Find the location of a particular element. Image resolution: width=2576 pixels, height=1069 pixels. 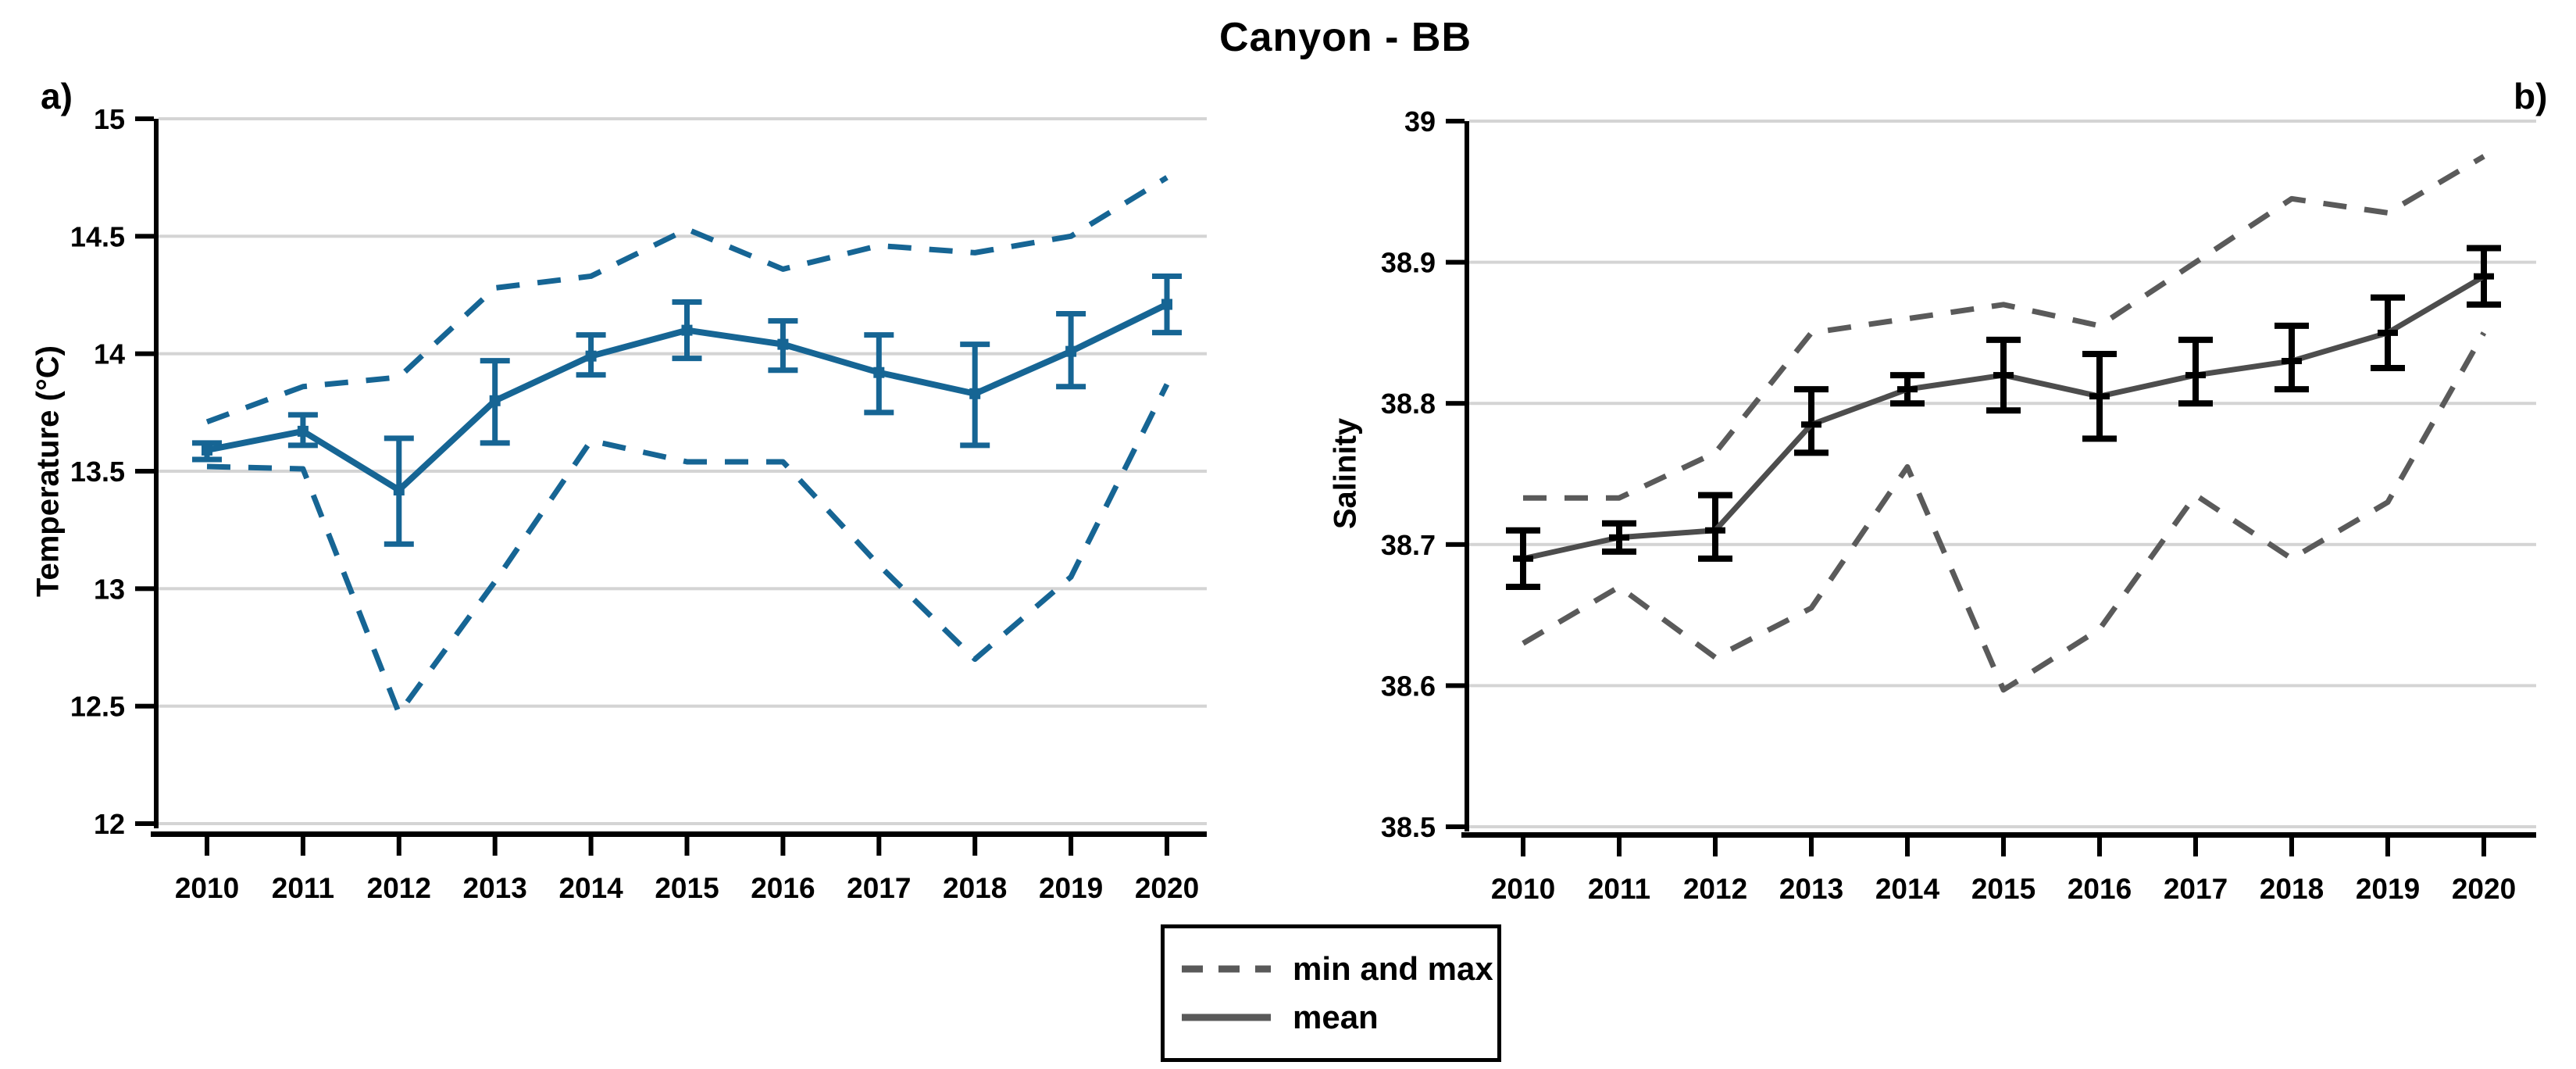

panel-b-label: b) is located at coordinates (2531, 96).